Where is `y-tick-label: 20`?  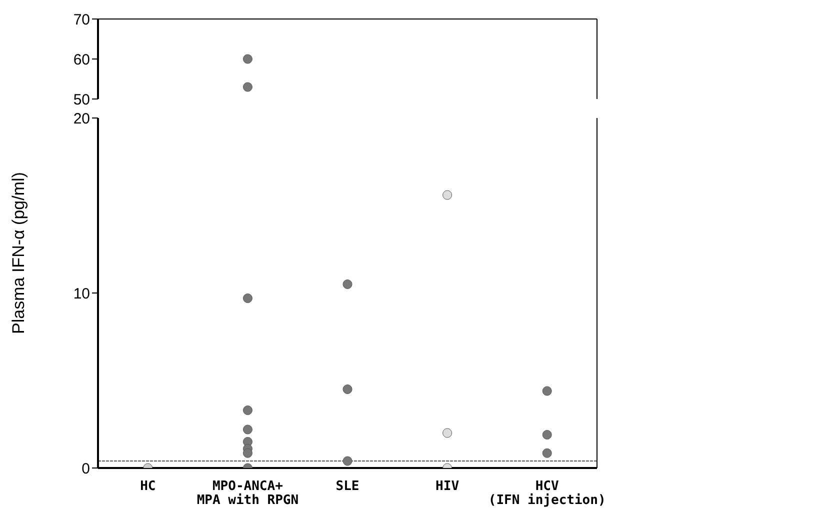 y-tick-label: 20 is located at coordinates (81, 119).